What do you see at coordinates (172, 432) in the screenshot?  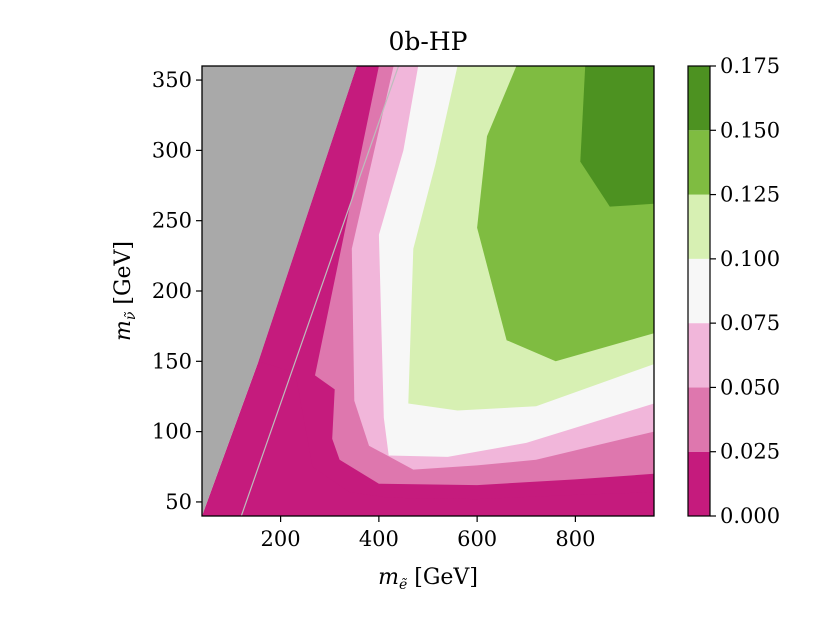 I see `y-tick-label: 100` at bounding box center [172, 432].